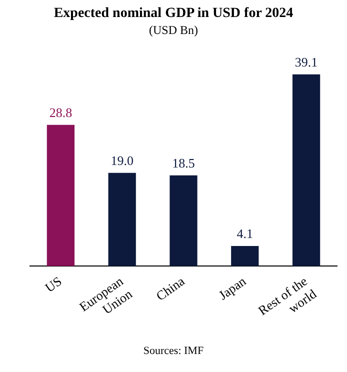 This screenshot has width=347, height=372. What do you see at coordinates (60, 112) in the screenshot?
I see `data-label: 28.8` at bounding box center [60, 112].